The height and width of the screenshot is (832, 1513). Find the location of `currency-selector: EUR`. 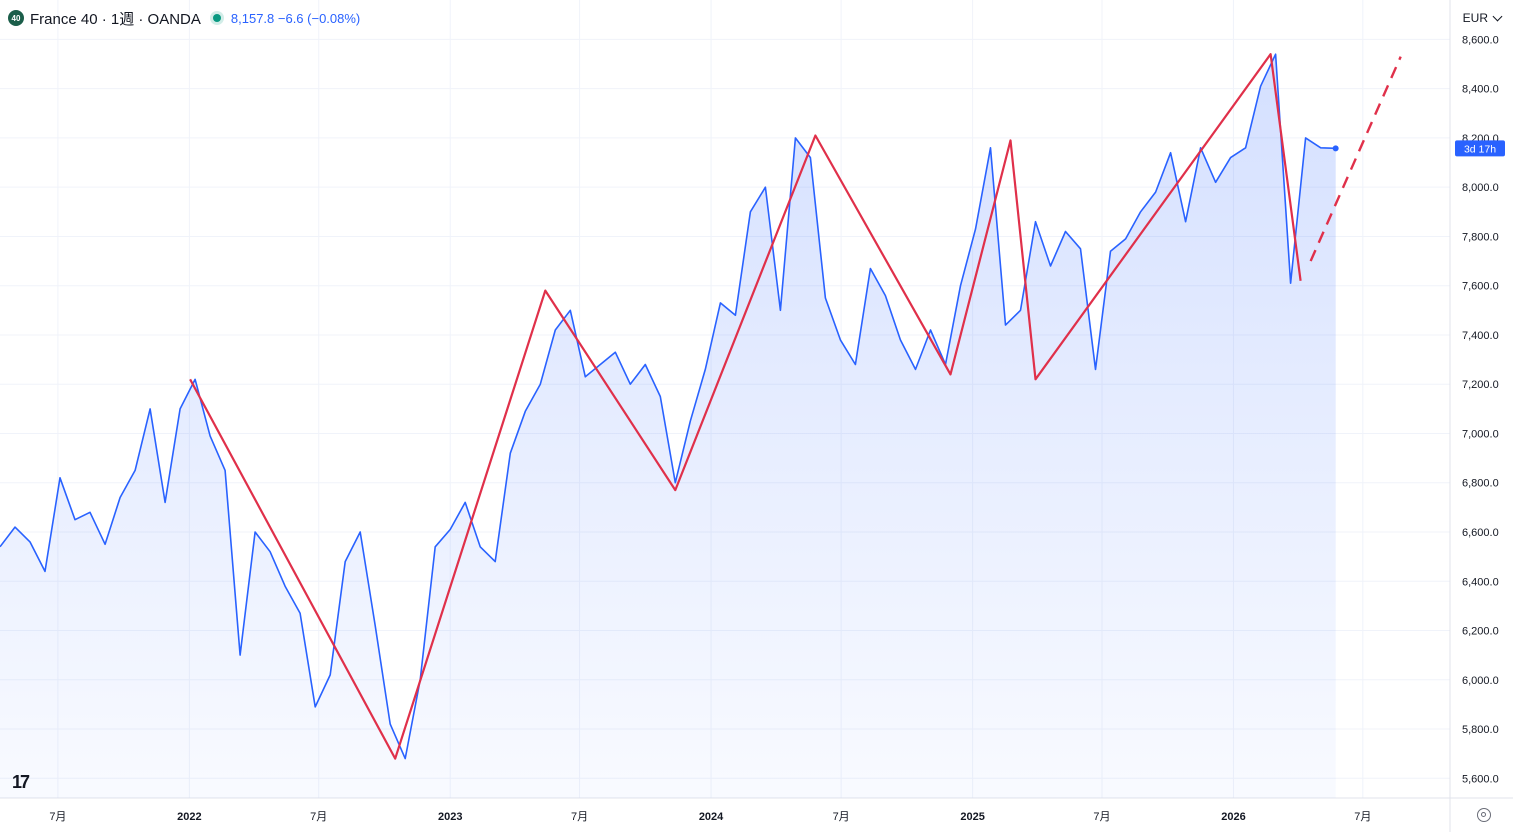

currency-selector: EUR is located at coordinates (1482, 18).